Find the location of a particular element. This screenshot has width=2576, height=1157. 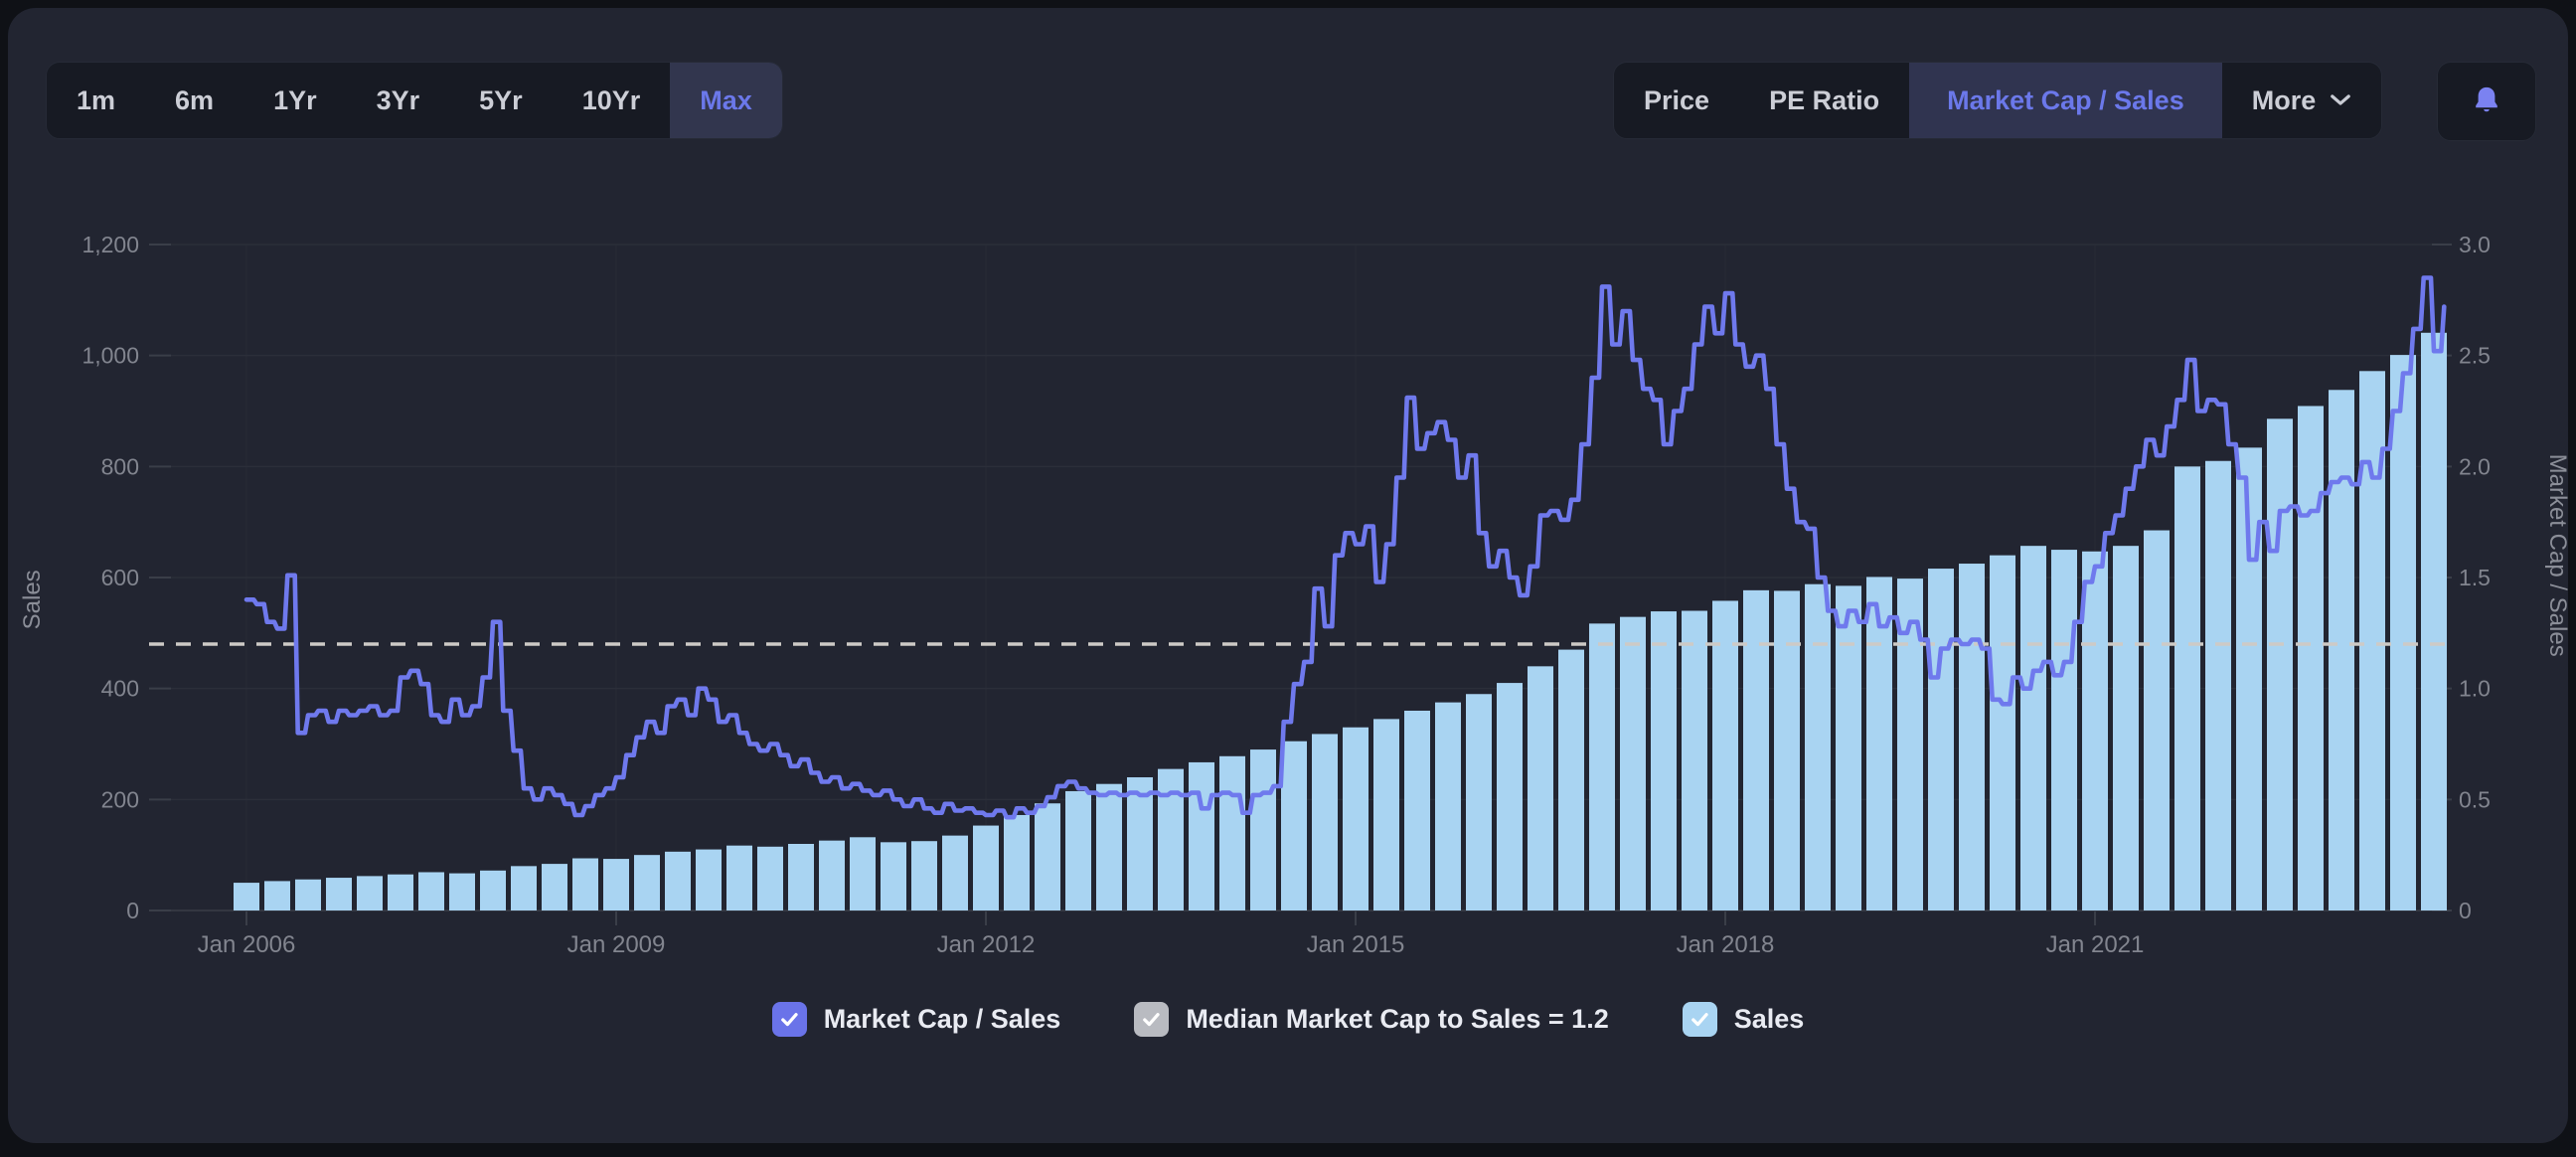

left-axis-tick-label: 0 is located at coordinates (132, 910).